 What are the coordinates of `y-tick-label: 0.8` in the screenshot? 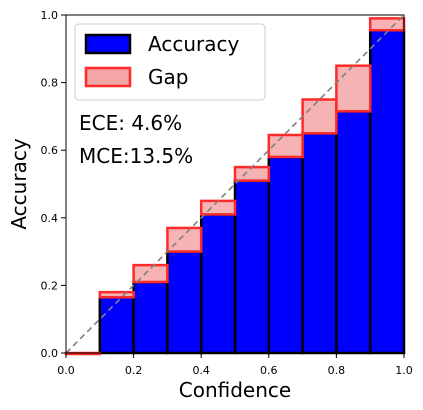 It's located at (50, 83).